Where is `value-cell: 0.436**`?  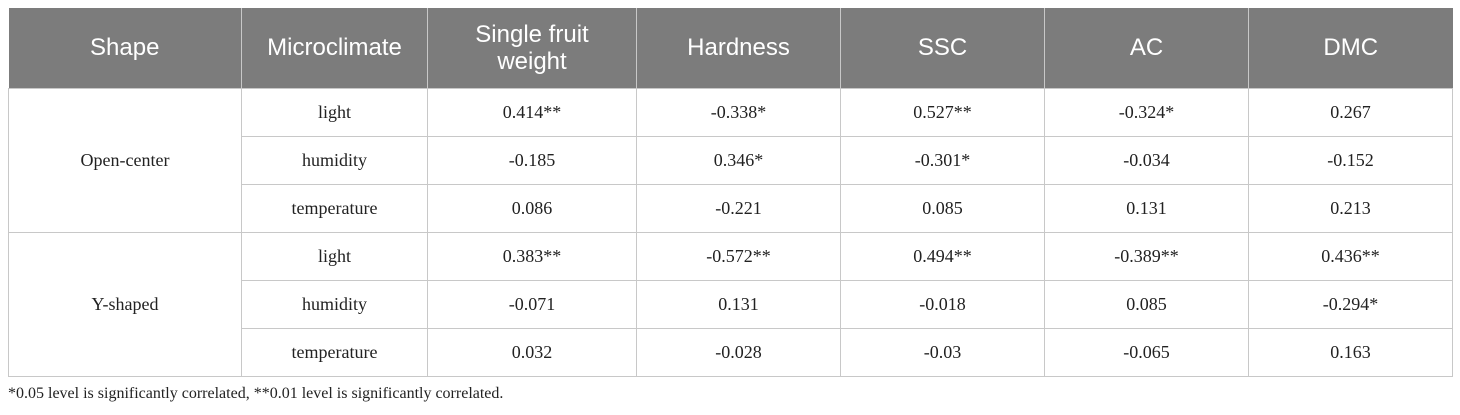 value-cell: 0.436** is located at coordinates (1350, 256).